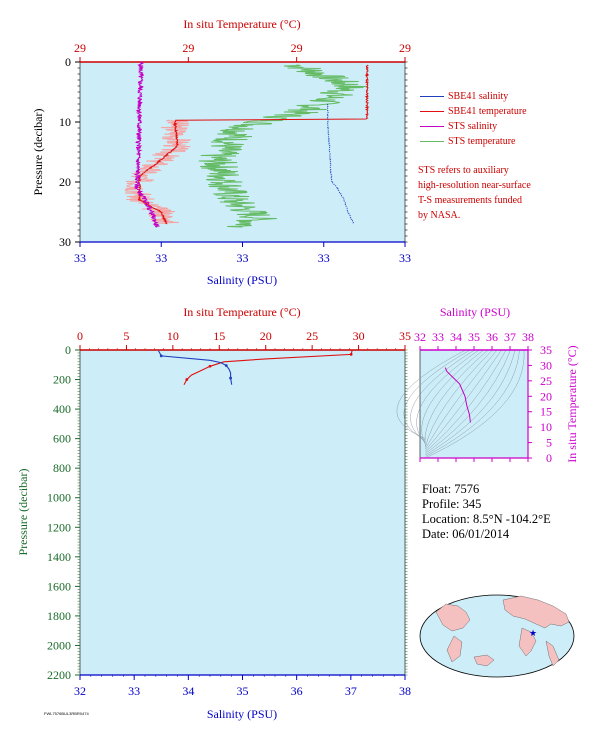 This screenshot has height=736, width=601. I want to click on top-tick-label: 32, so click(420, 337).